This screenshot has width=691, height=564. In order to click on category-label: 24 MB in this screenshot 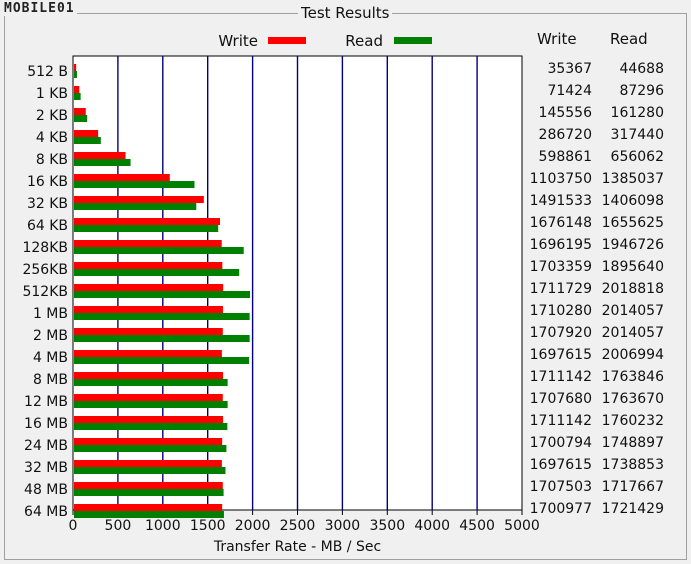, I will do `click(46, 446)`.